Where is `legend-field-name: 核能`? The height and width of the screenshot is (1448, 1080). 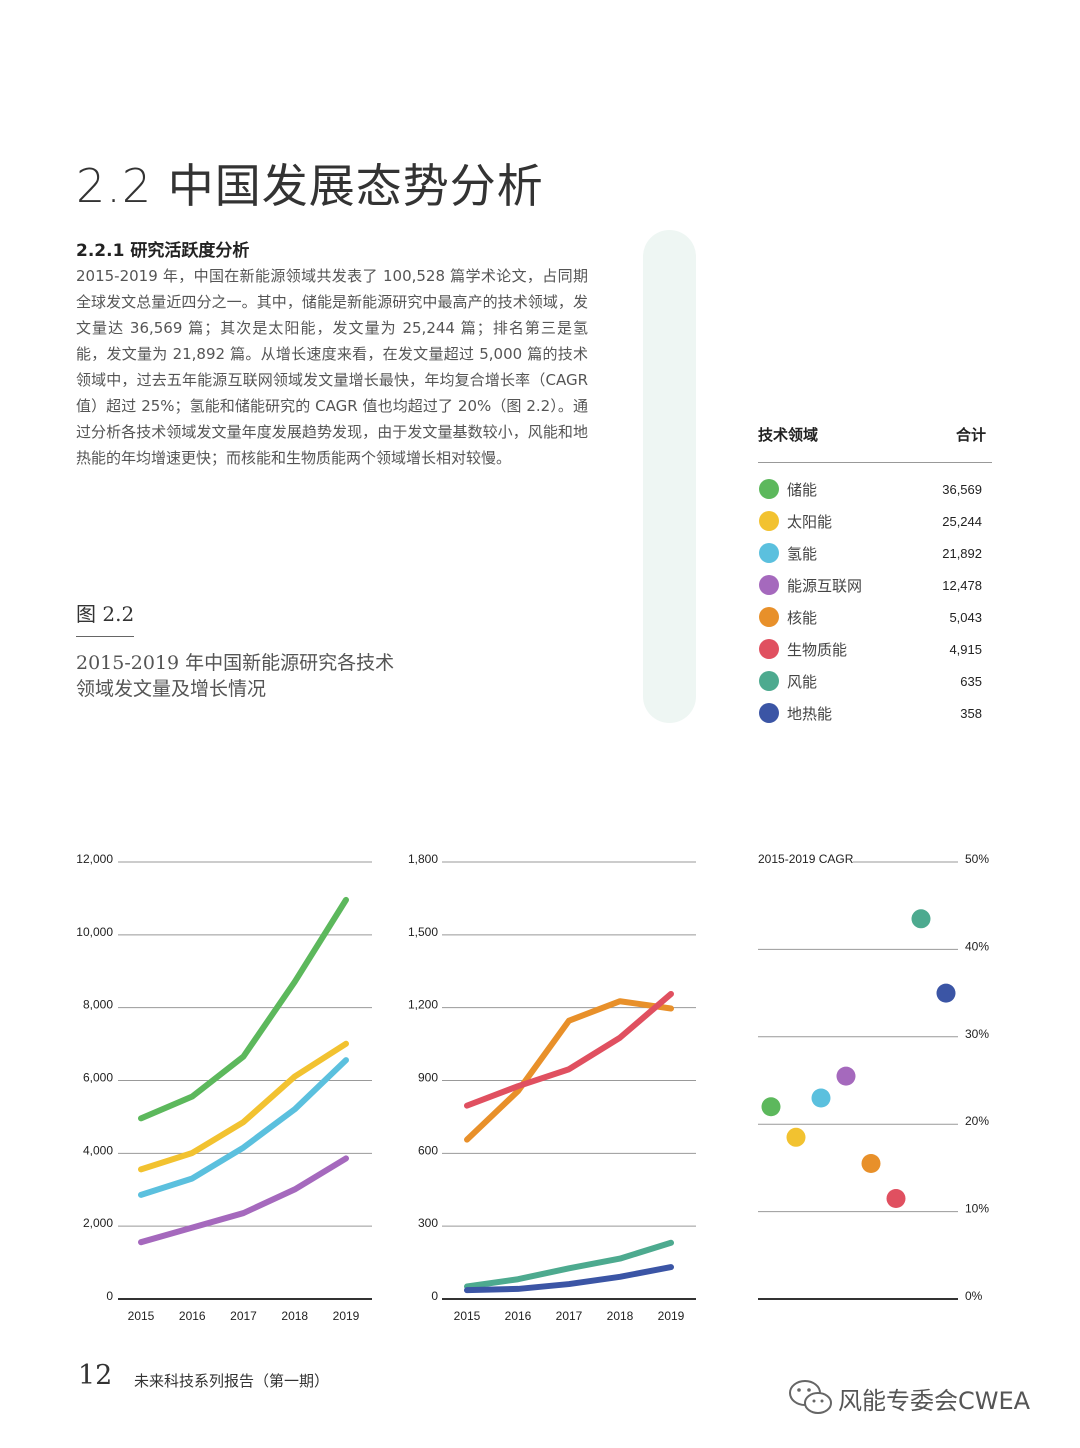 legend-field-name: 核能 is located at coordinates (802, 617).